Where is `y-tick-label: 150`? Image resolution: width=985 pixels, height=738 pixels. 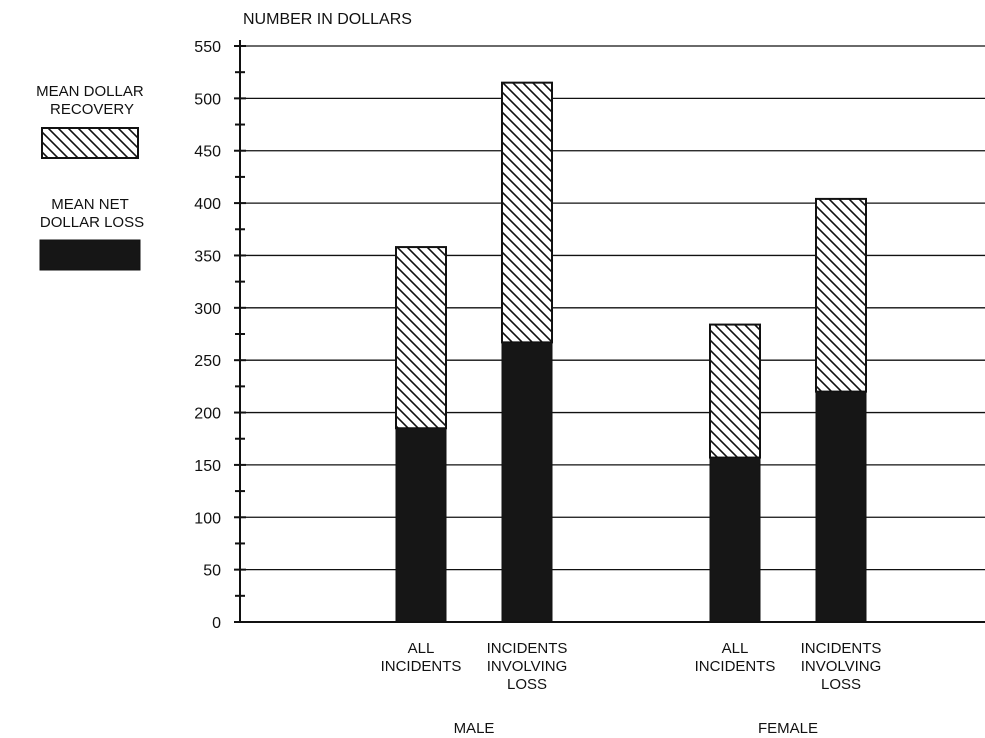 y-tick-label: 150 is located at coordinates (207, 466).